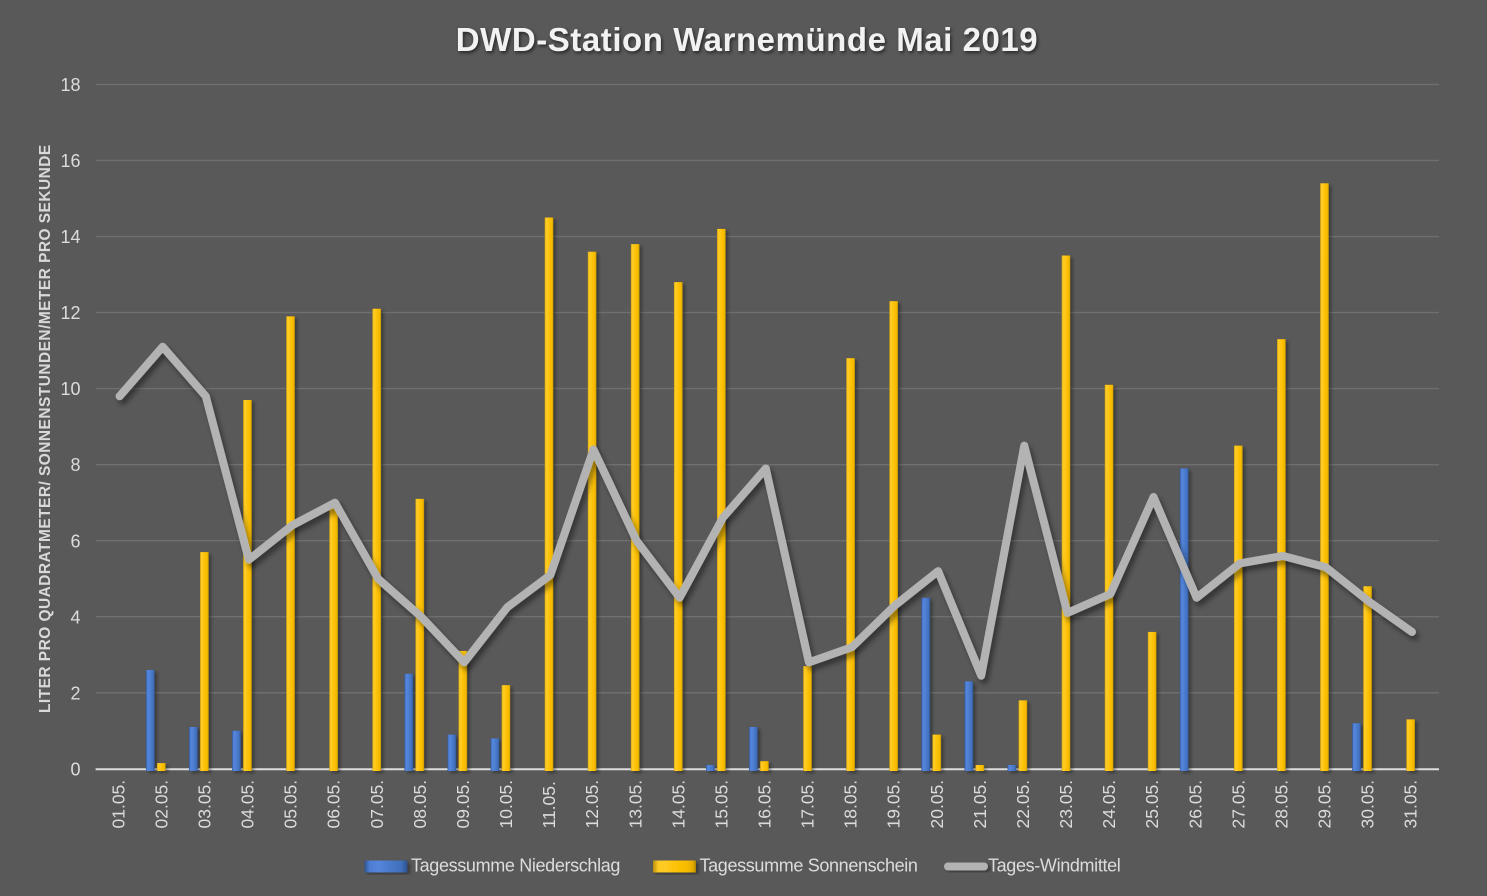 The image size is (1487, 896). What do you see at coordinates (678, 804) in the screenshot?
I see `svg-text: 14.05.` at bounding box center [678, 804].